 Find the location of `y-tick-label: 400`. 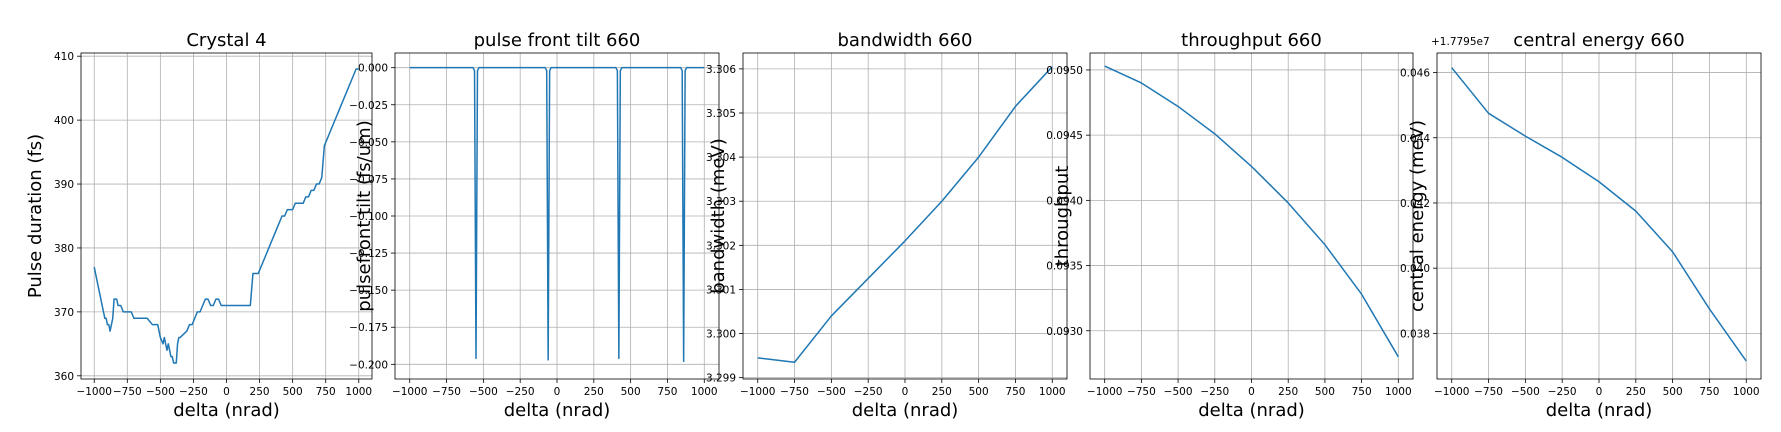

y-tick-label: 400 is located at coordinates (64, 121).